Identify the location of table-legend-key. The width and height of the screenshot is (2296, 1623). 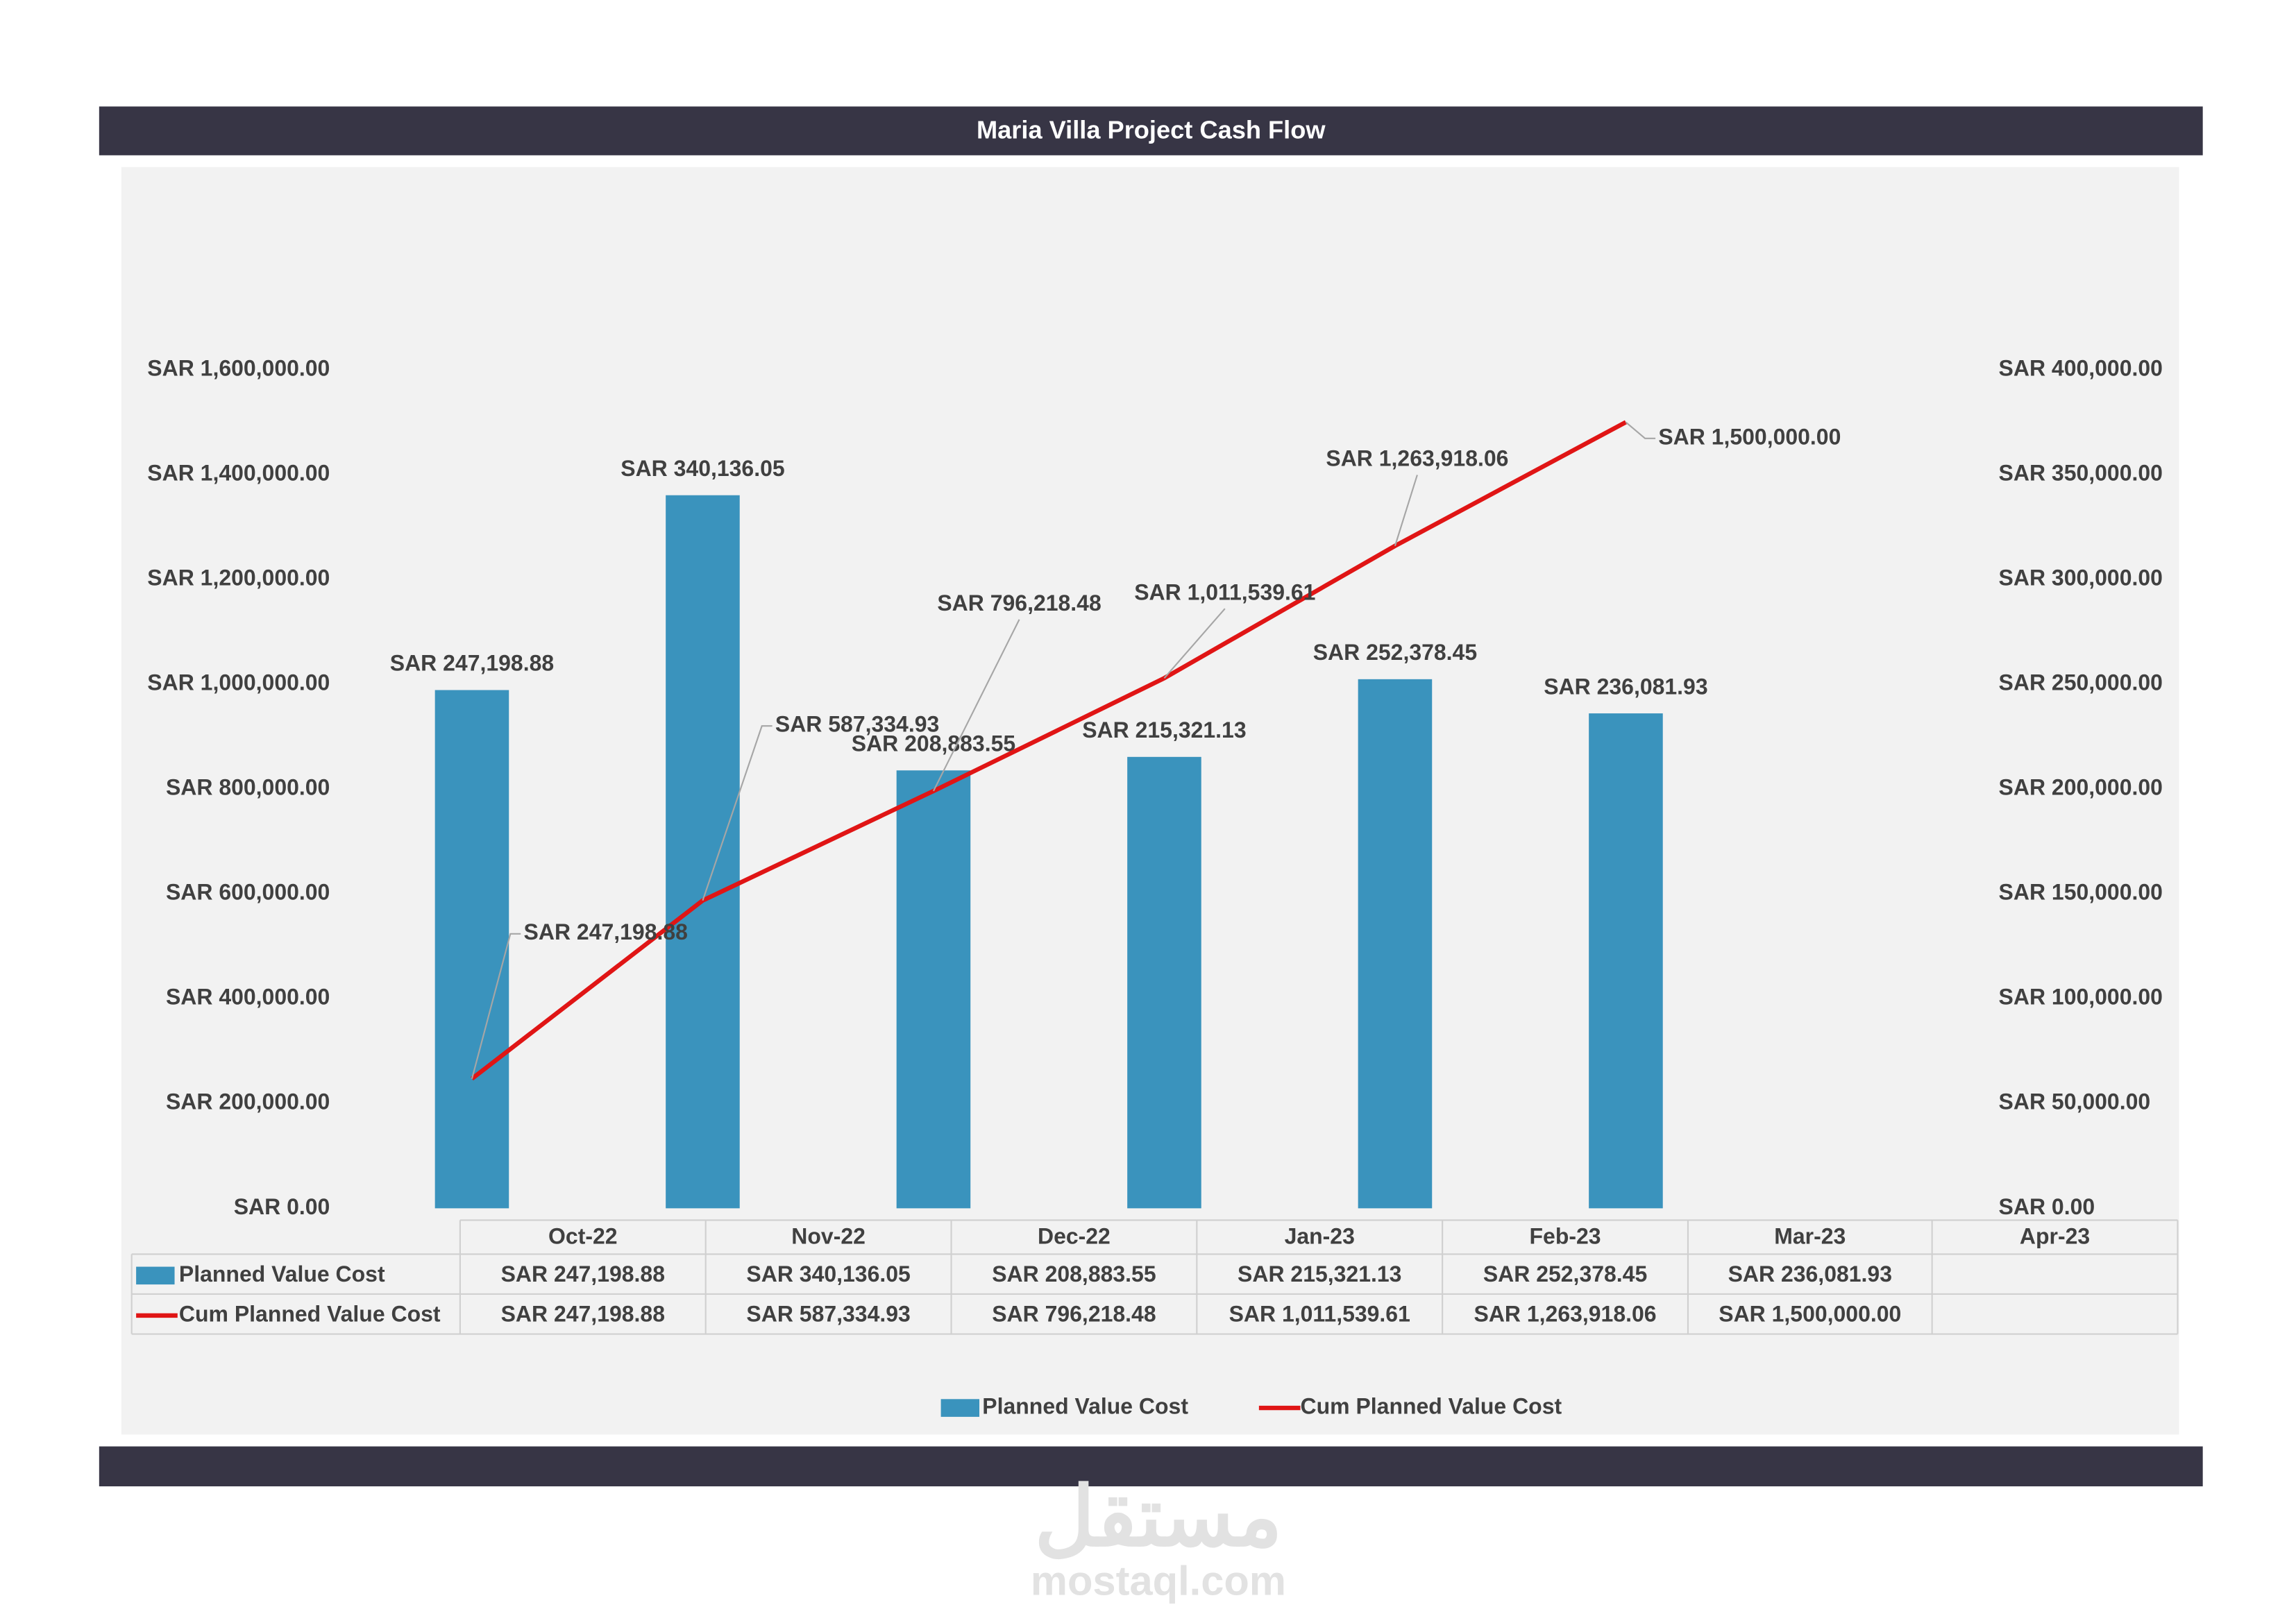
(155, 1275).